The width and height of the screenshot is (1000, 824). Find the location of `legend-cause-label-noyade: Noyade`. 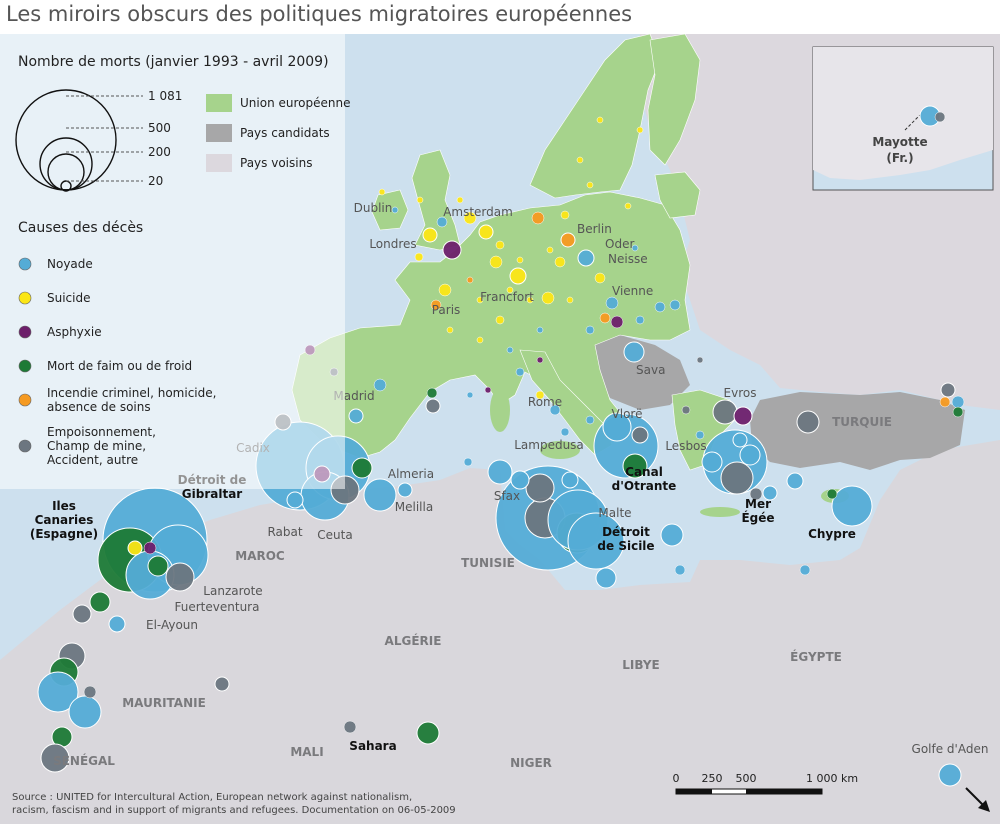

legend-cause-label-noyade: Noyade is located at coordinates (70, 264).